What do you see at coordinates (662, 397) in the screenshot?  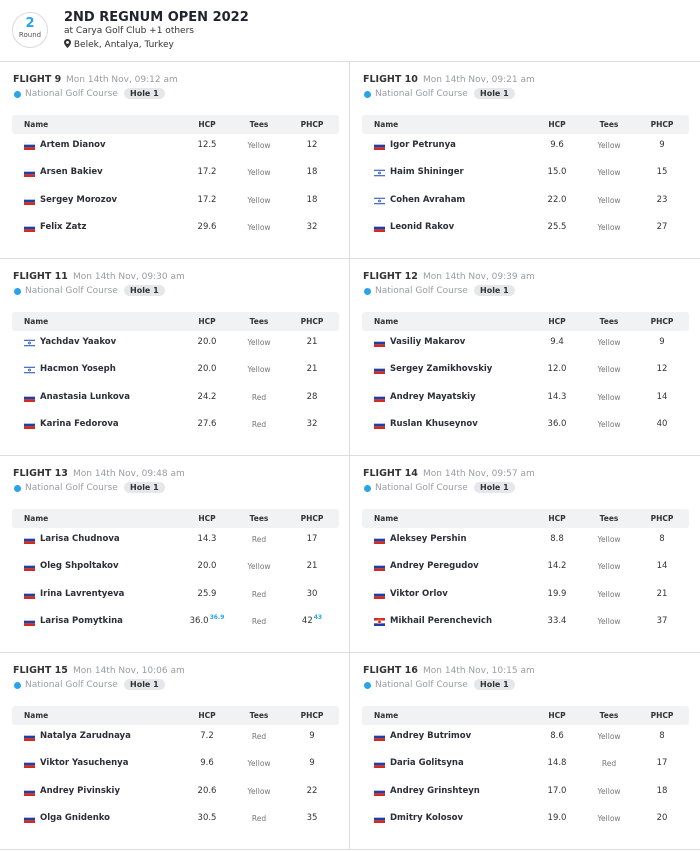 I see `phcp-value: 14` at bounding box center [662, 397].